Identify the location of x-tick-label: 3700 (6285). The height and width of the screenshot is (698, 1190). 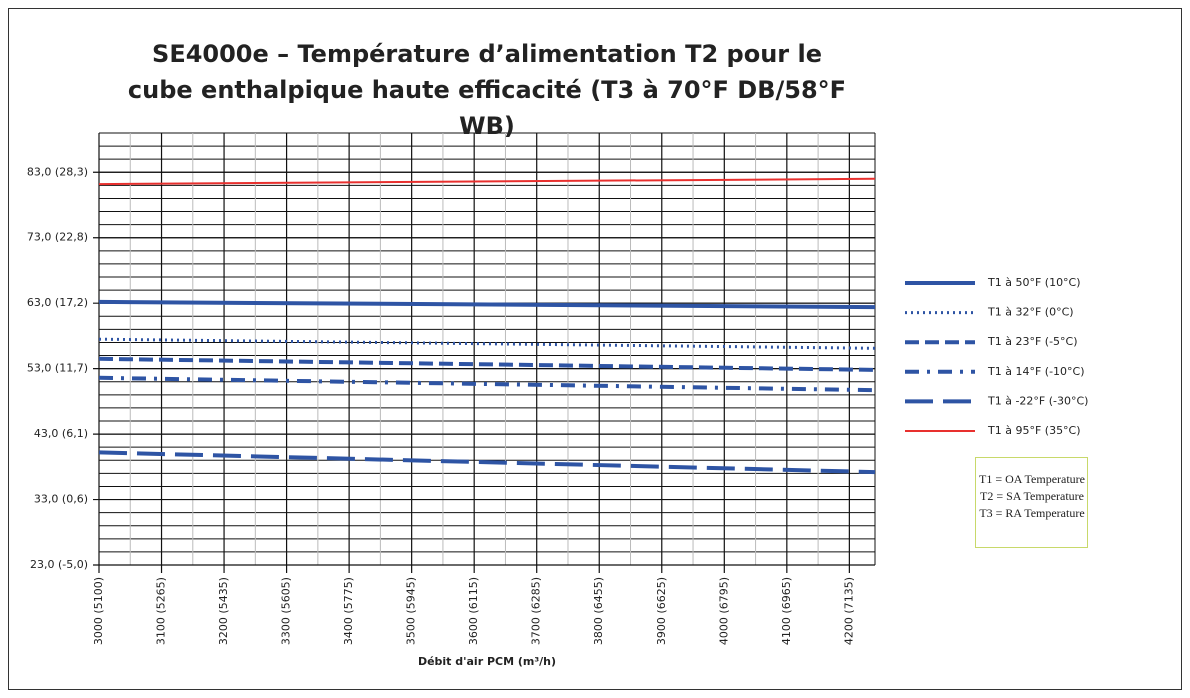
(536, 611).